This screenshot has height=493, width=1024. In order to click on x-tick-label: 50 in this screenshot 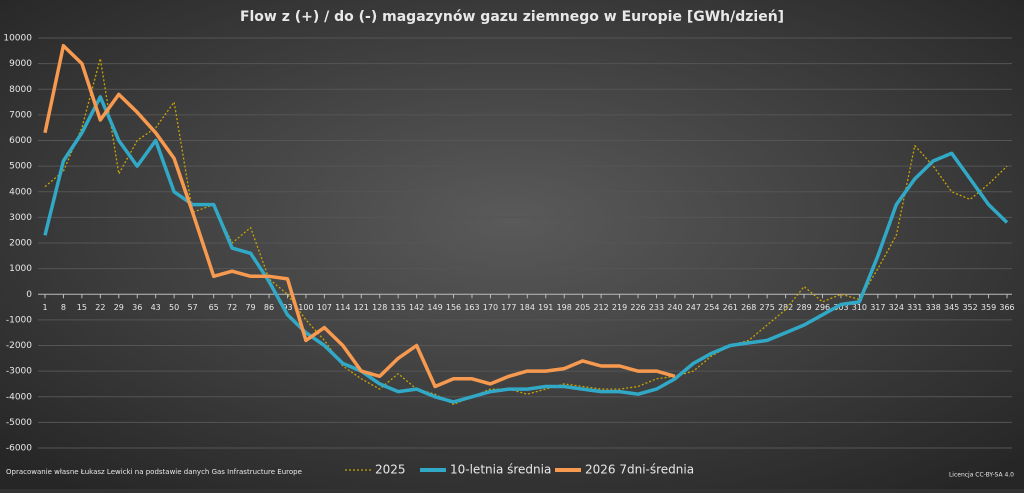, I will do `click(174, 307)`.